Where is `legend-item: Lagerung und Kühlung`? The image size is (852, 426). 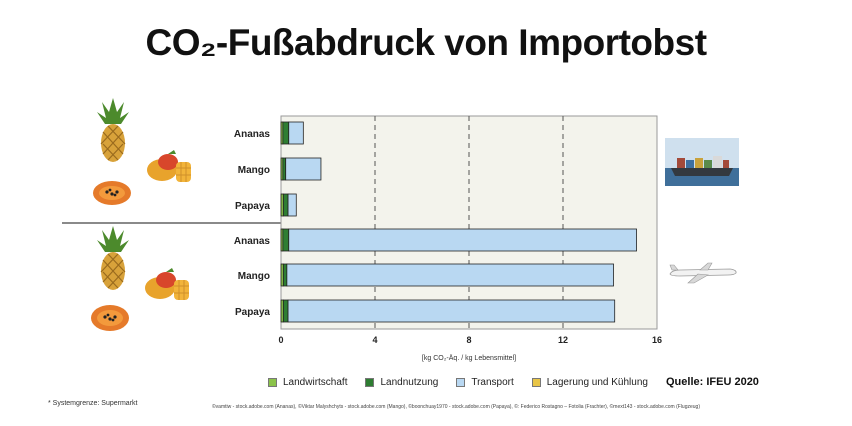
legend-item: Lagerung und Kühlung is located at coordinates (589, 382).